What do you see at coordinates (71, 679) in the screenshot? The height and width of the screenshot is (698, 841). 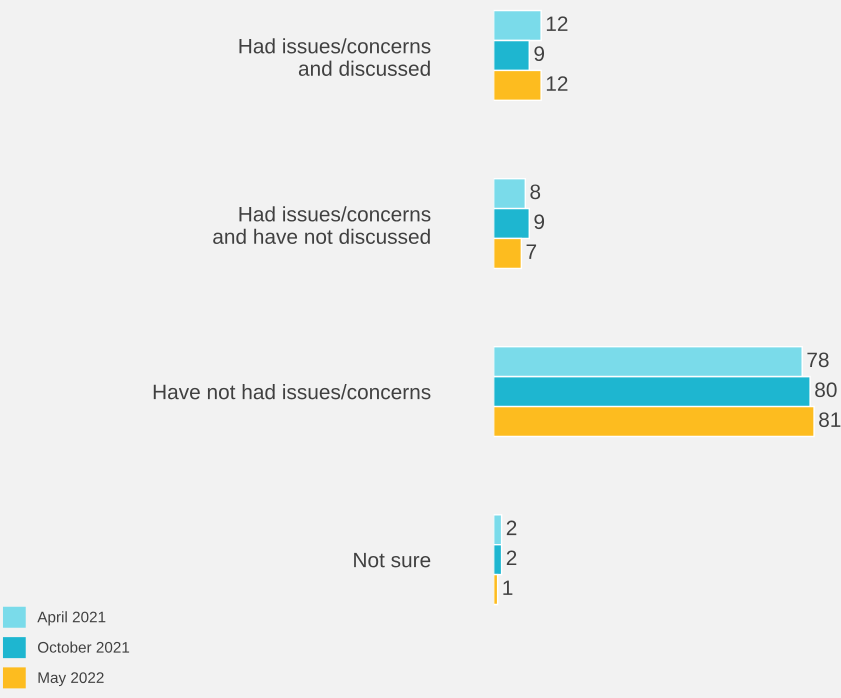 I see `legend-label: May 2022` at bounding box center [71, 679].